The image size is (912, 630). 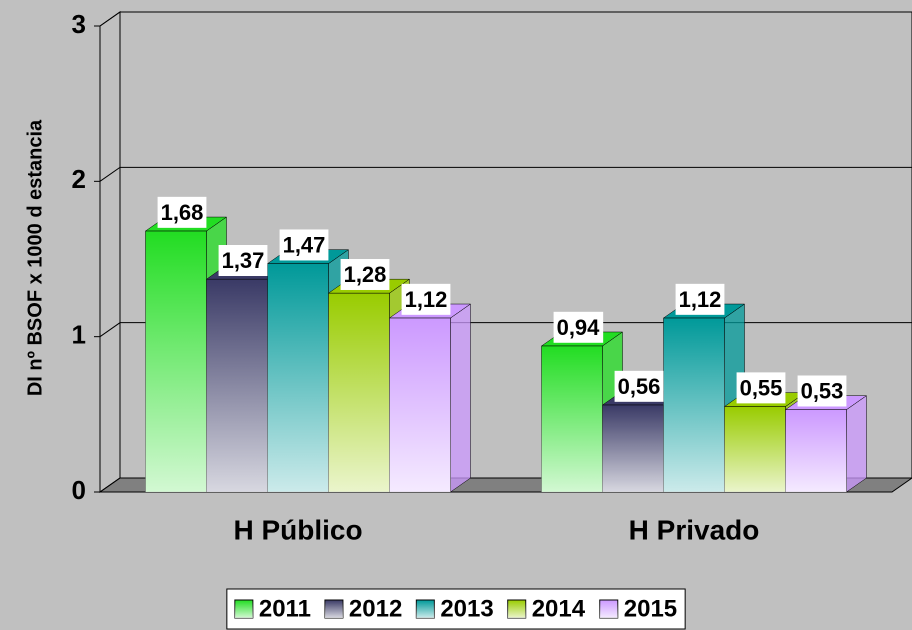 I want to click on data-label: 1,37, so click(x=243, y=260).